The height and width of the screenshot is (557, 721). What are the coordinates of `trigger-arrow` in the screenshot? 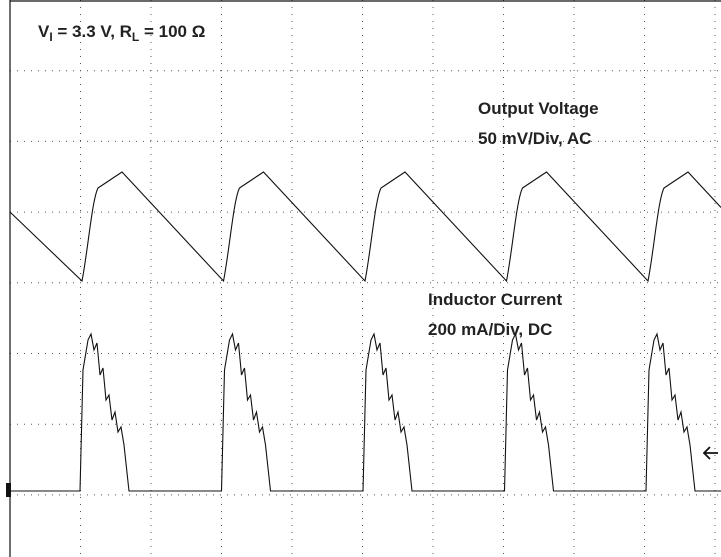 It's located at (710, 453).